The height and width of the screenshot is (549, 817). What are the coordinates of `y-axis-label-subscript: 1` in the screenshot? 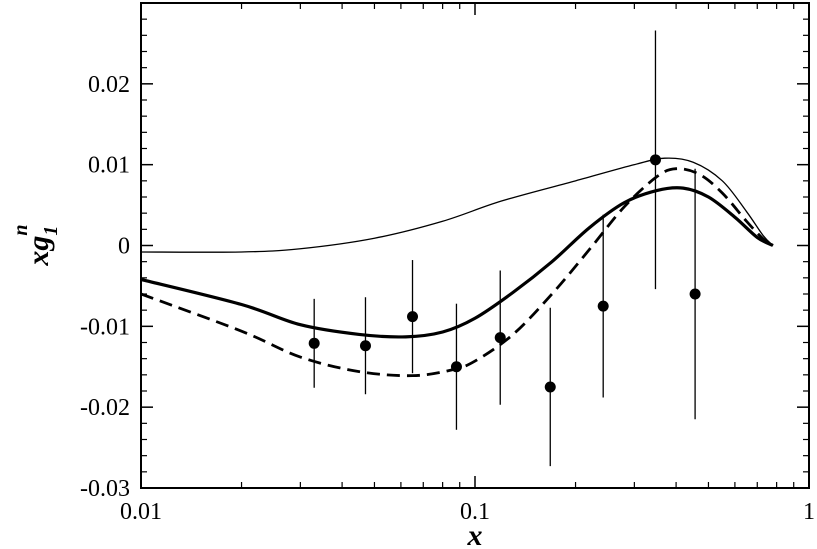 It's located at (51, 231).